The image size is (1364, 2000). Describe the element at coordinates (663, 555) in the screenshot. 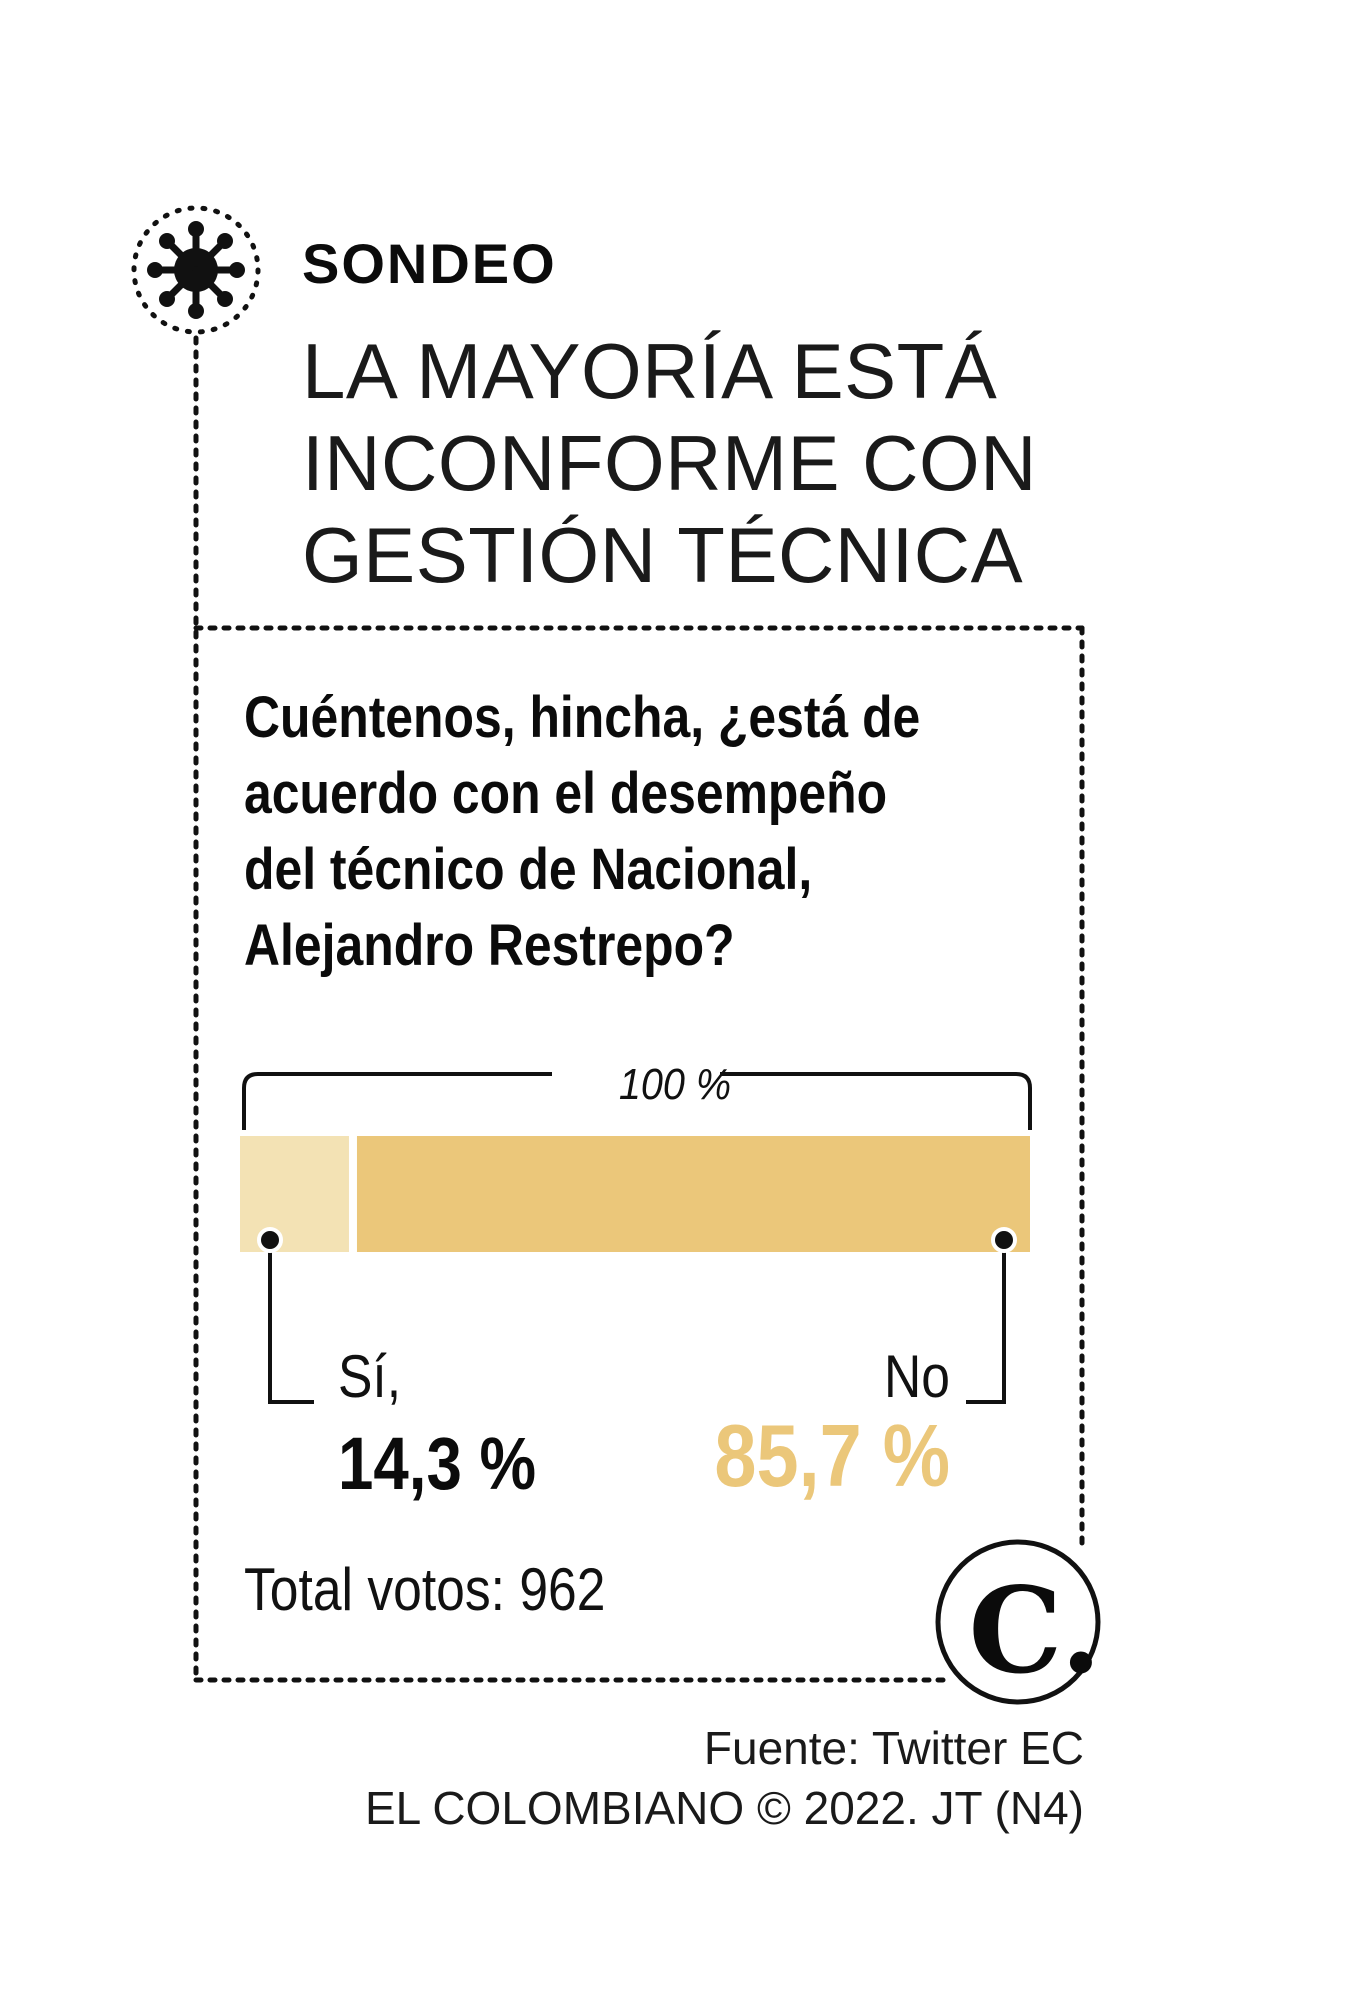

I see `headline-line: GESTIÓN TÉCNICA` at that location.